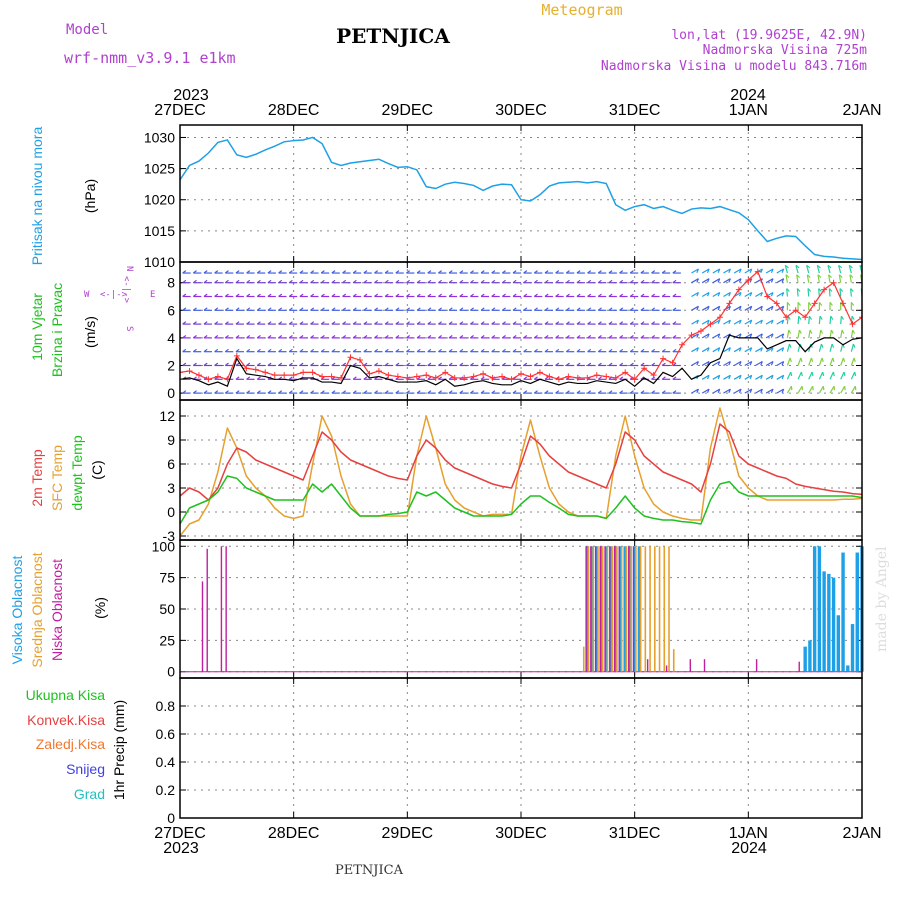  Describe the element at coordinates (167, 578) in the screenshot. I see `y-tick-label: 75` at that location.